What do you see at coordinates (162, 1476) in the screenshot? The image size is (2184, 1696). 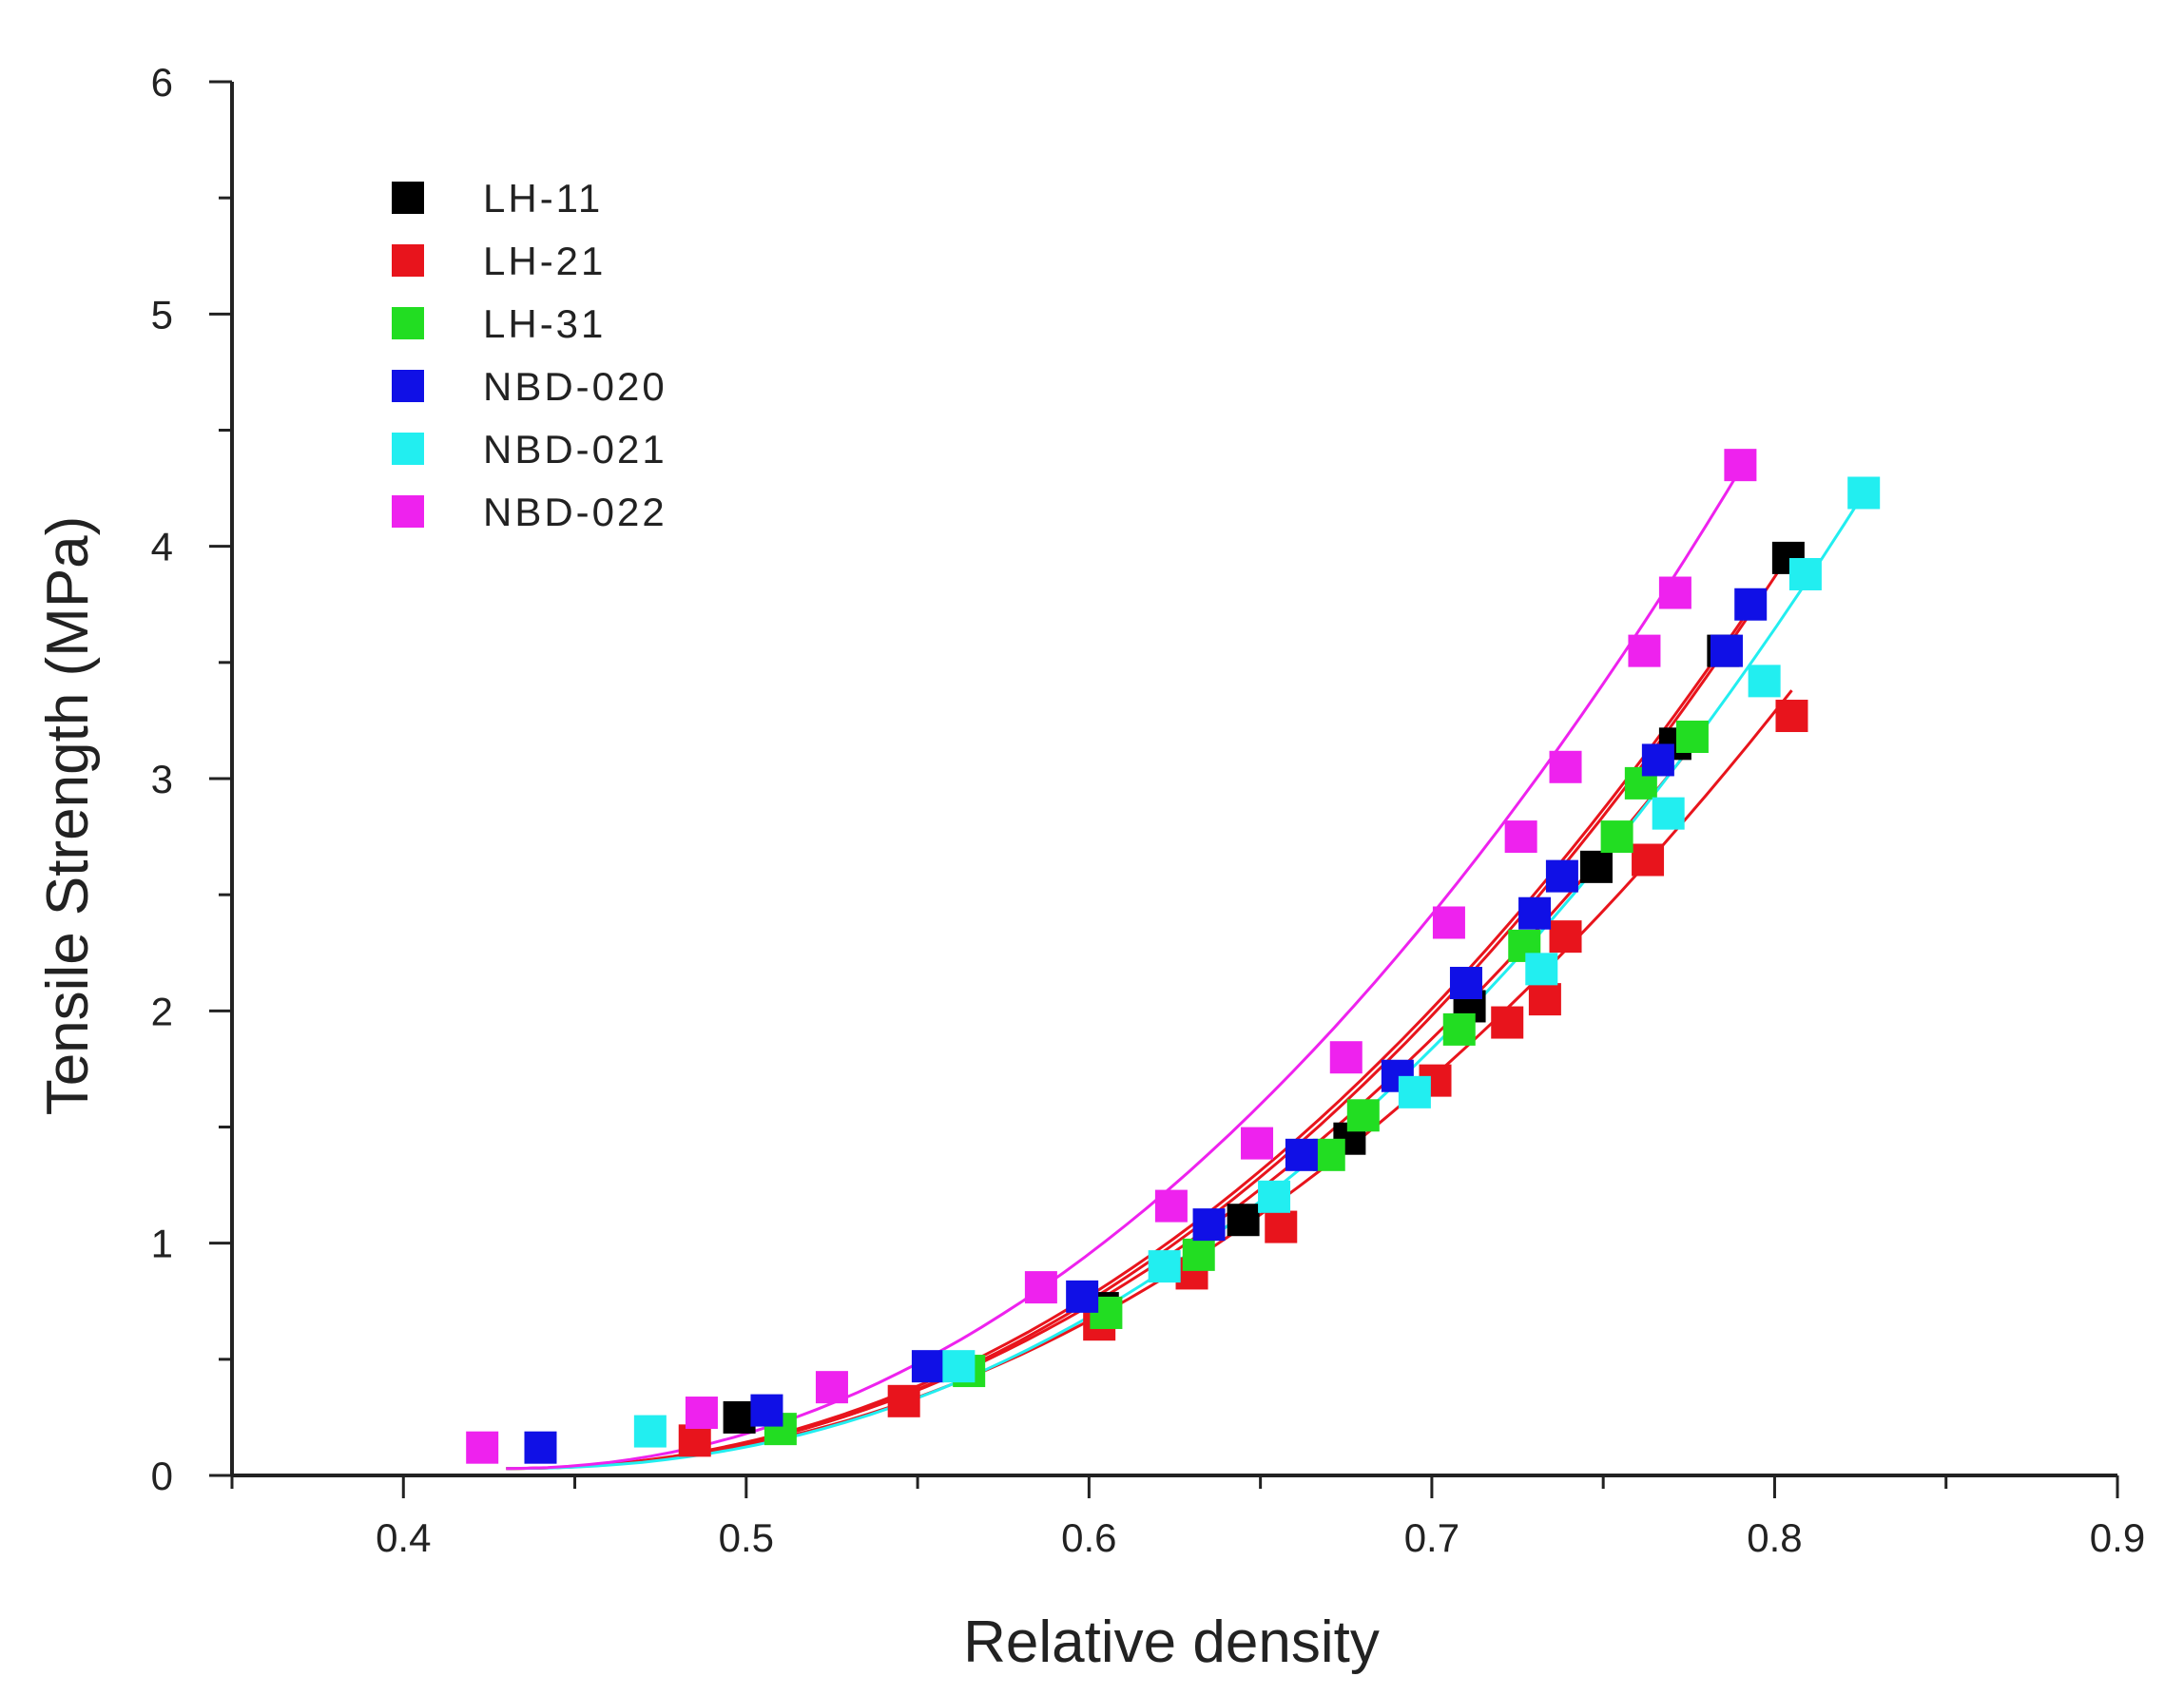 I see `y-tick-label: 0` at bounding box center [162, 1476].